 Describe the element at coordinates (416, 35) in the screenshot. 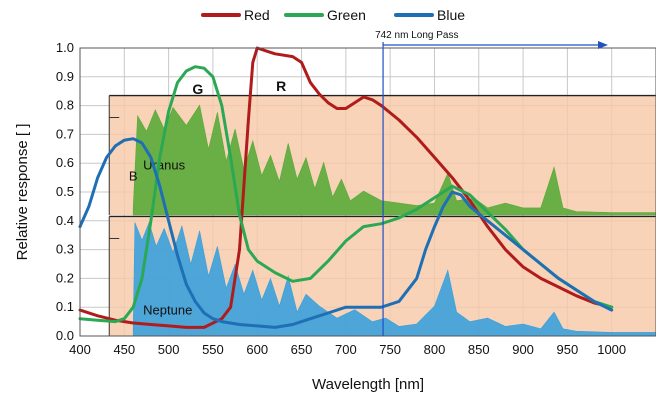

I see `filter-label: 742 nm Long Pass` at that location.